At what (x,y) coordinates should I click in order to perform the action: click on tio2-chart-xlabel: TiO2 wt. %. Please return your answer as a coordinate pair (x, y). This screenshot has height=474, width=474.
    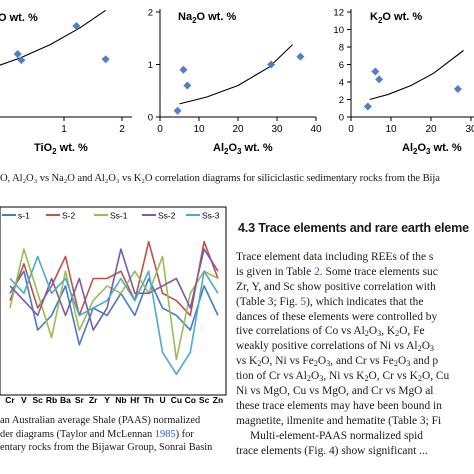
    Looking at the image, I should click on (61, 149).